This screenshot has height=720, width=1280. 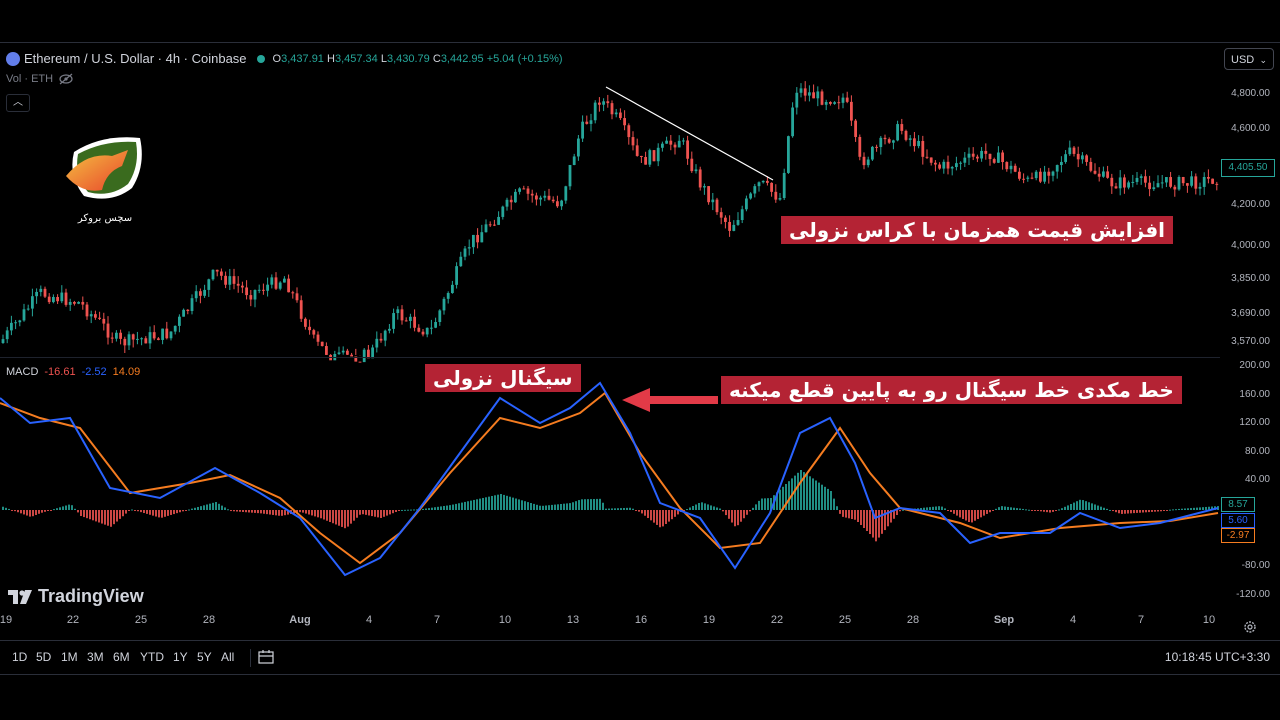 I want to click on macd-legend: MACD -16.61 -2.52 14.09, so click(x=73, y=372).